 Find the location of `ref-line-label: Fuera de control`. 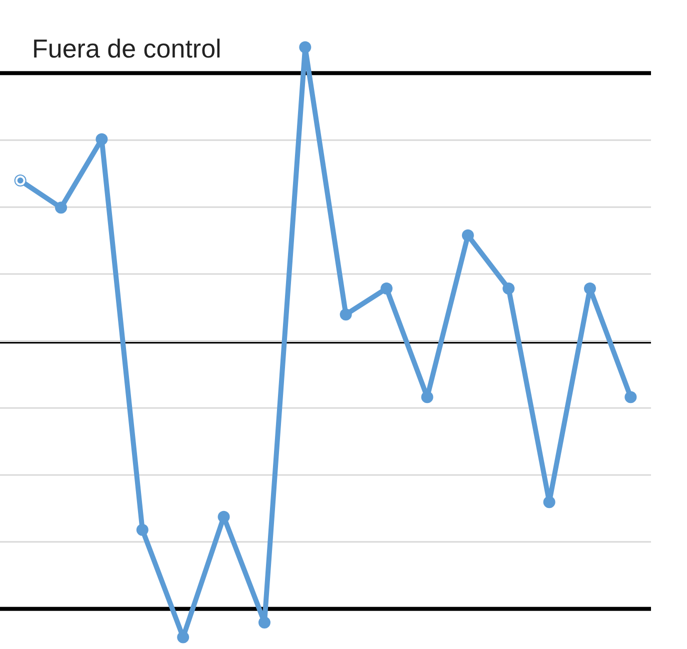

ref-line-label: Fuera de control is located at coordinates (127, 49).